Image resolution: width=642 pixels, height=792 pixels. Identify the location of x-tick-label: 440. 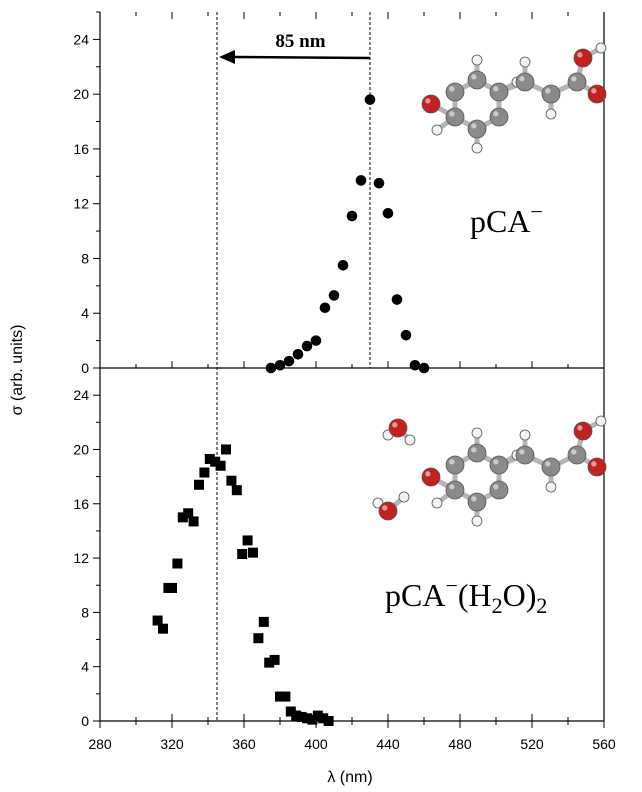
(388, 744).